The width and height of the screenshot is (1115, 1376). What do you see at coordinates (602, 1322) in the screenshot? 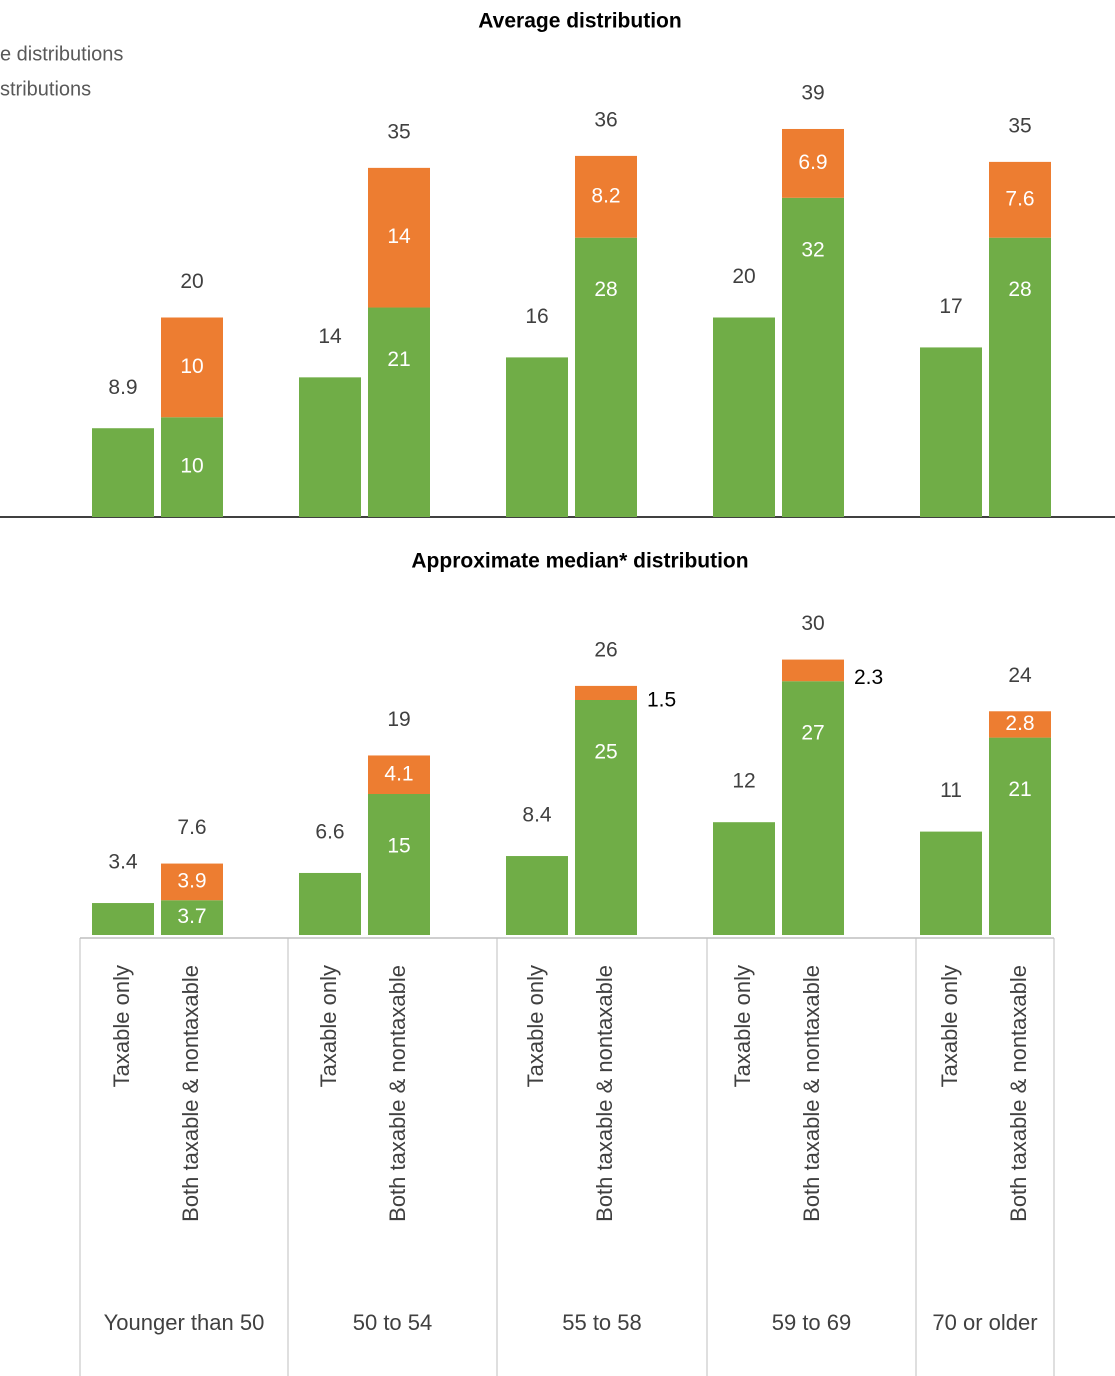
I see `group-label: 55 to 58` at bounding box center [602, 1322].